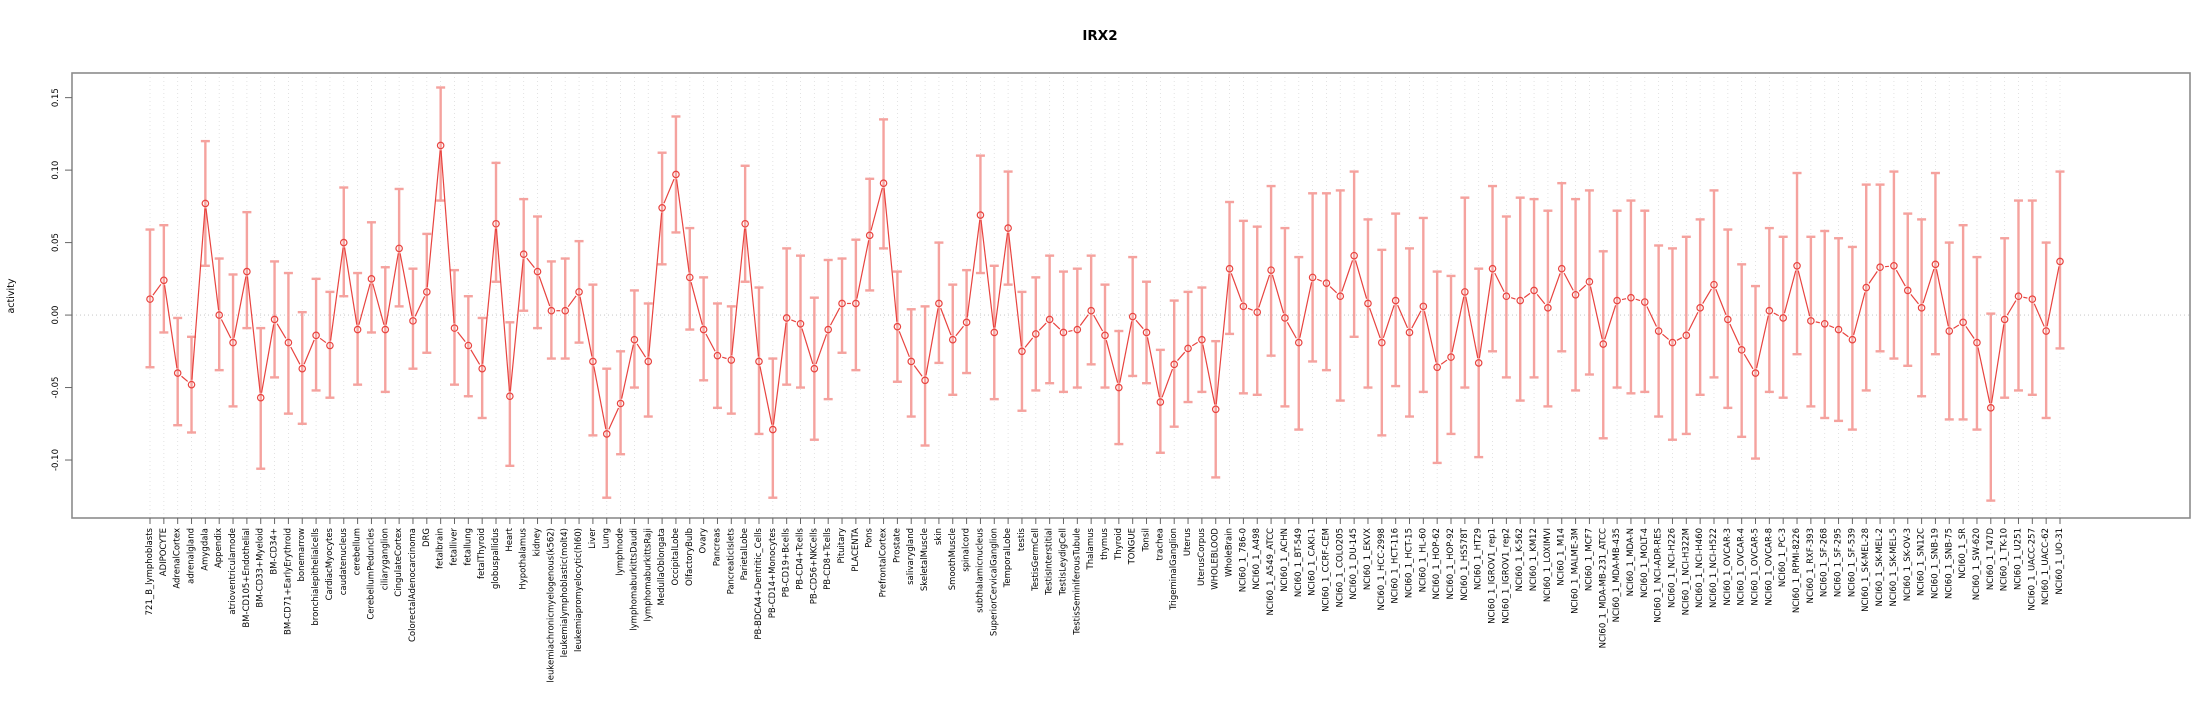 The height and width of the screenshot is (724, 2205). What do you see at coordinates (1119, 544) in the screenshot?
I see `x-tick-label: Thyroid` at bounding box center [1119, 544].